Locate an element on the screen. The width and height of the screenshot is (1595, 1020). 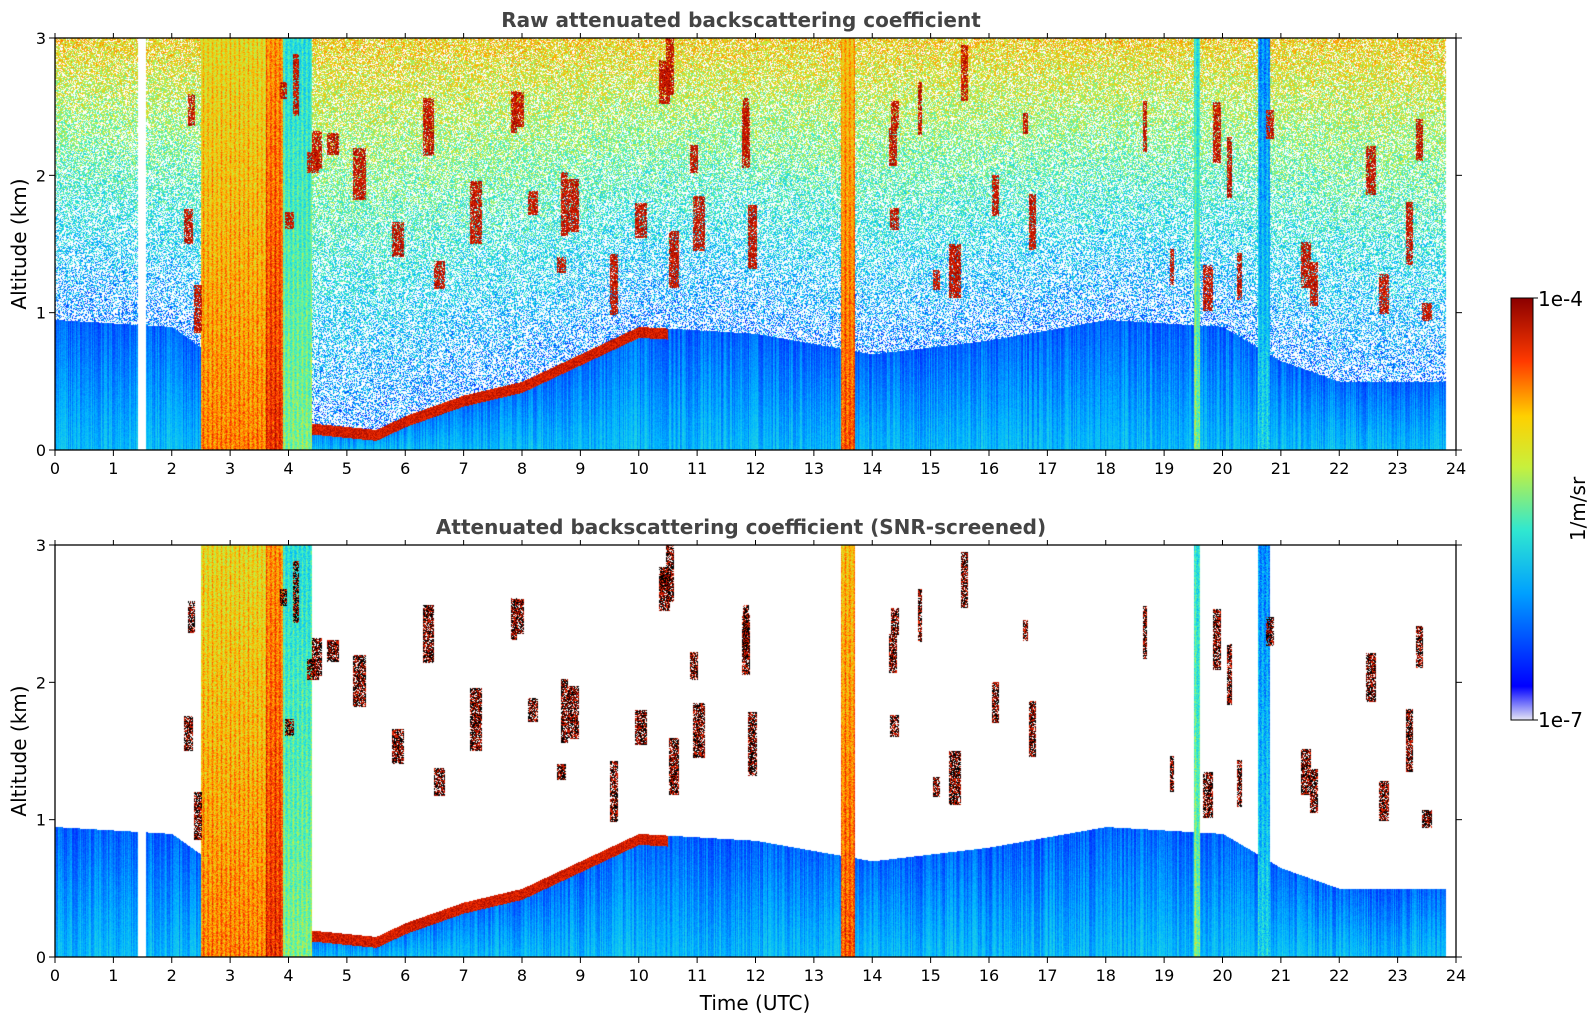
colorbar: 1e-4 1e-7 1/m/sr is located at coordinates (1550, 509).